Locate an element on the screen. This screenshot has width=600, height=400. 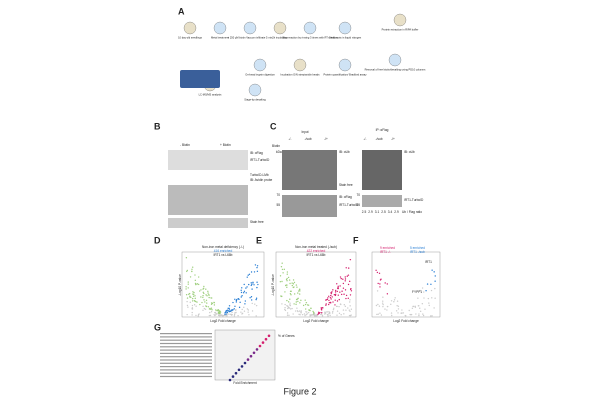
panel-label: C is located at coordinates (273, 126).